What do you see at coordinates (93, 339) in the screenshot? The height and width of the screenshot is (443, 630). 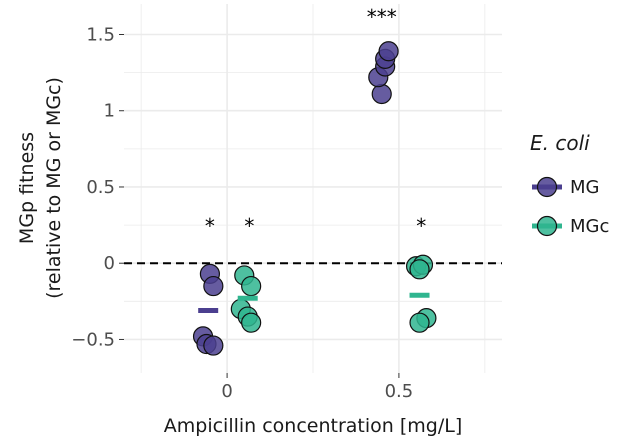 I see `y-tick-label: −0.5` at bounding box center [93, 339].